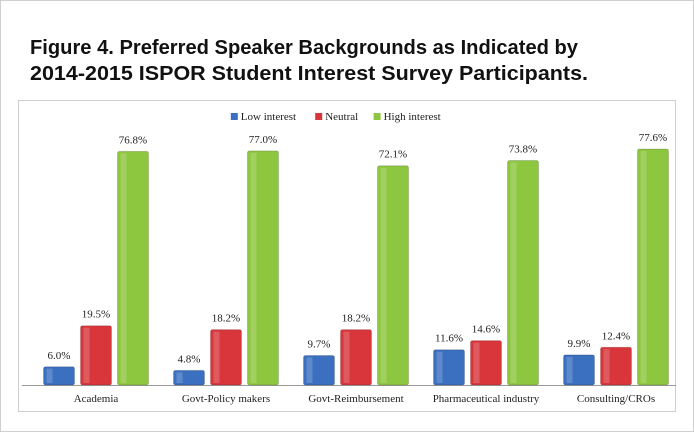  What do you see at coordinates (616, 336) in the screenshot?
I see `data-label: 12.4%` at bounding box center [616, 336].